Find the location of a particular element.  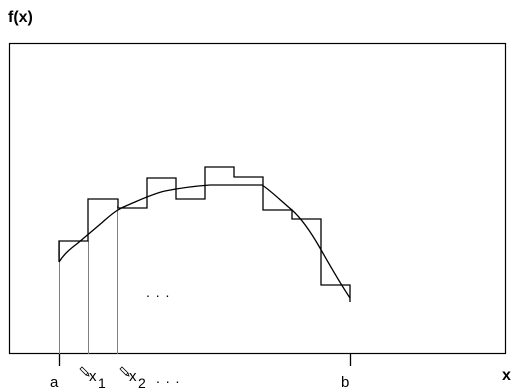

tick-label-x2: x is located at coordinates (133, 376).